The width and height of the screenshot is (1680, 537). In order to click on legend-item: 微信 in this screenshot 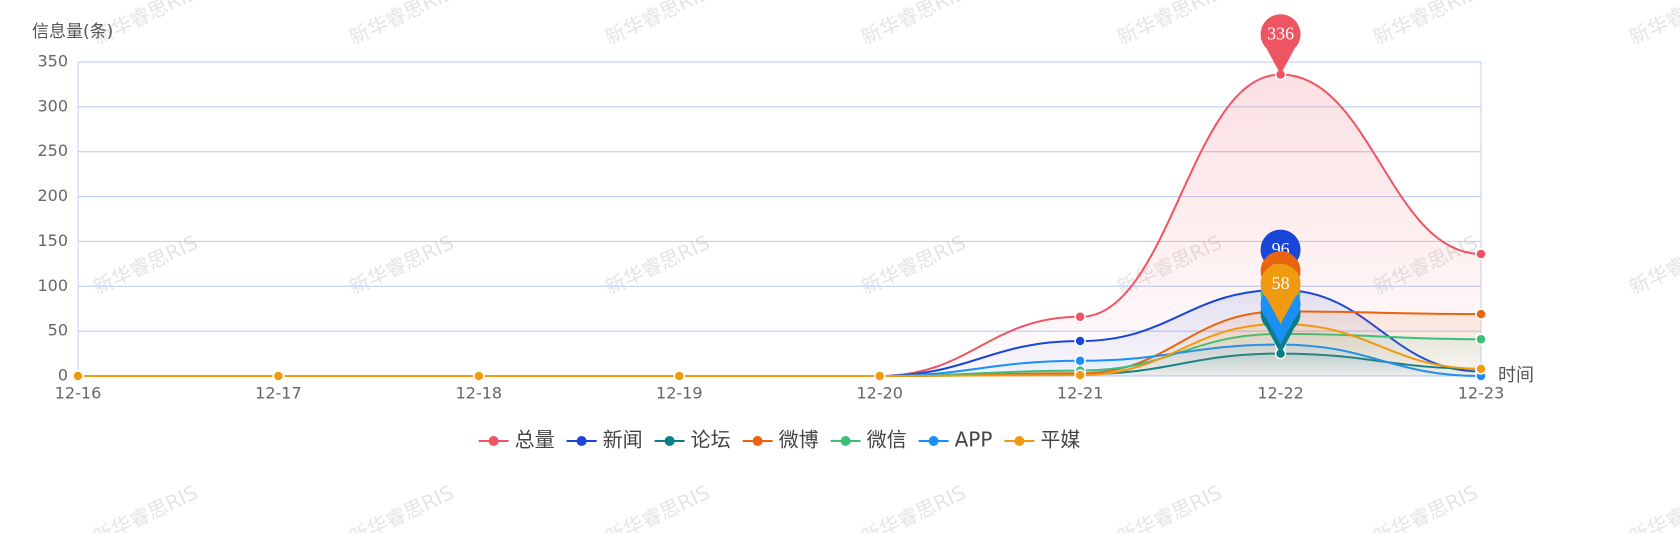, I will do `click(868, 440)`.